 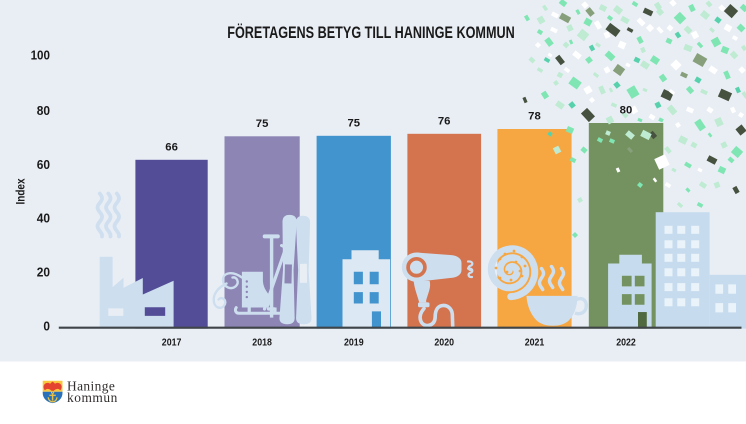 I want to click on svg-text: 78, so click(x=534, y=117).